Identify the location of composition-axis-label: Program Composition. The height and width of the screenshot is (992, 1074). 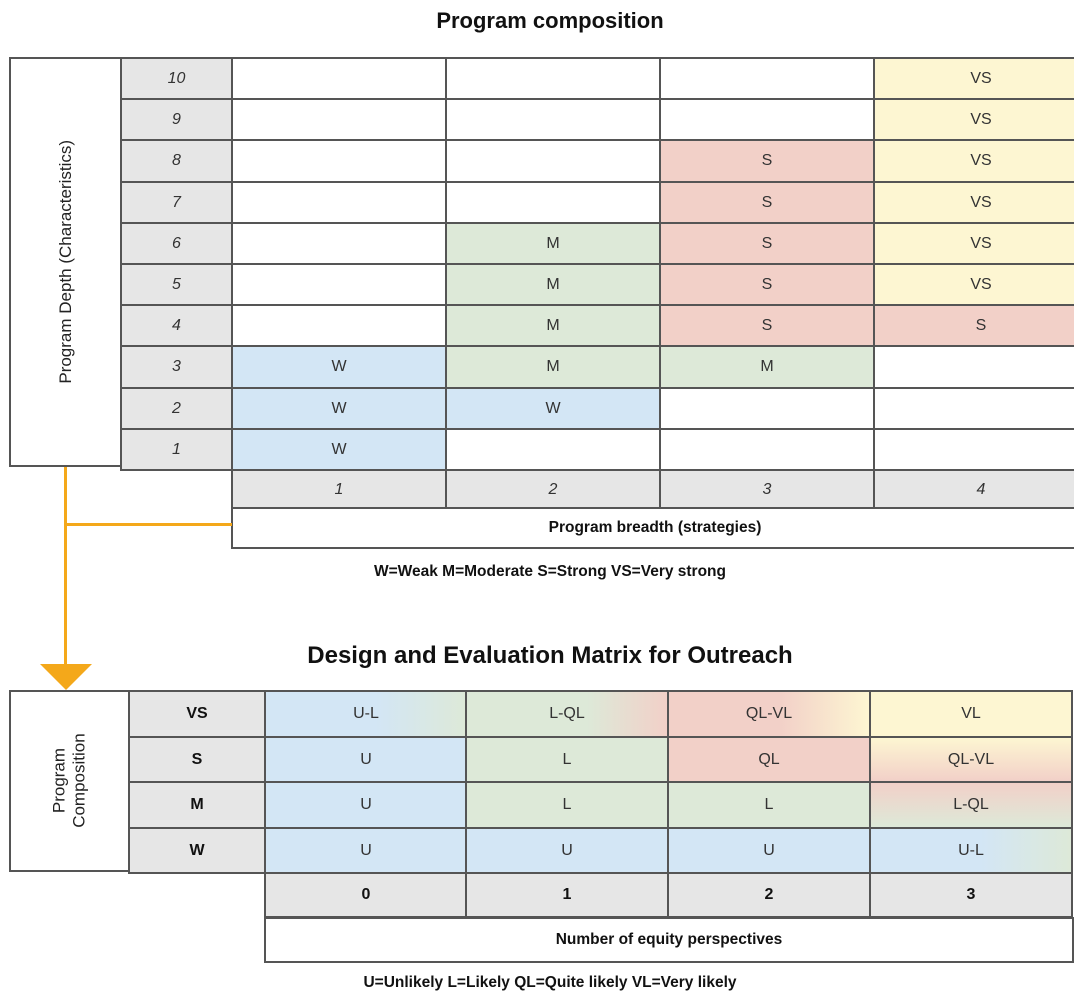
(69, 781).